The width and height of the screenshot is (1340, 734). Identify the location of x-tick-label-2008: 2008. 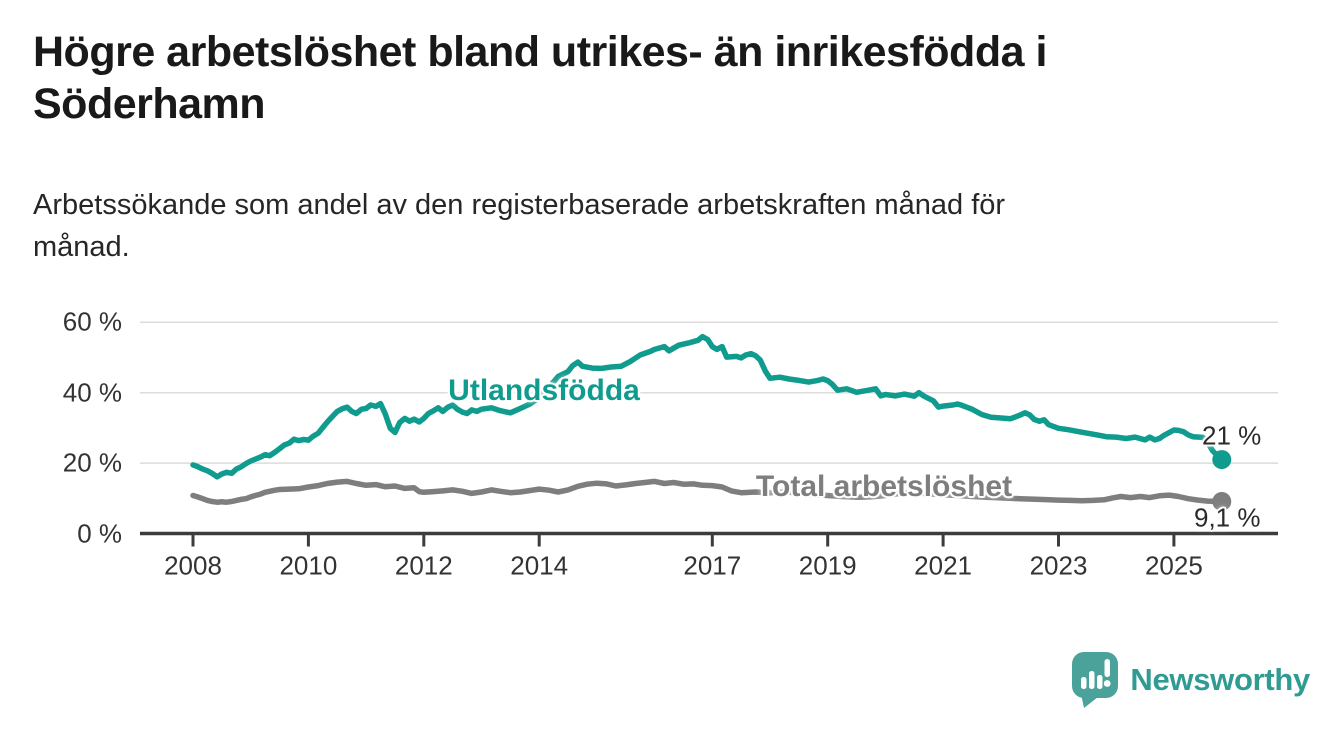
(193, 565).